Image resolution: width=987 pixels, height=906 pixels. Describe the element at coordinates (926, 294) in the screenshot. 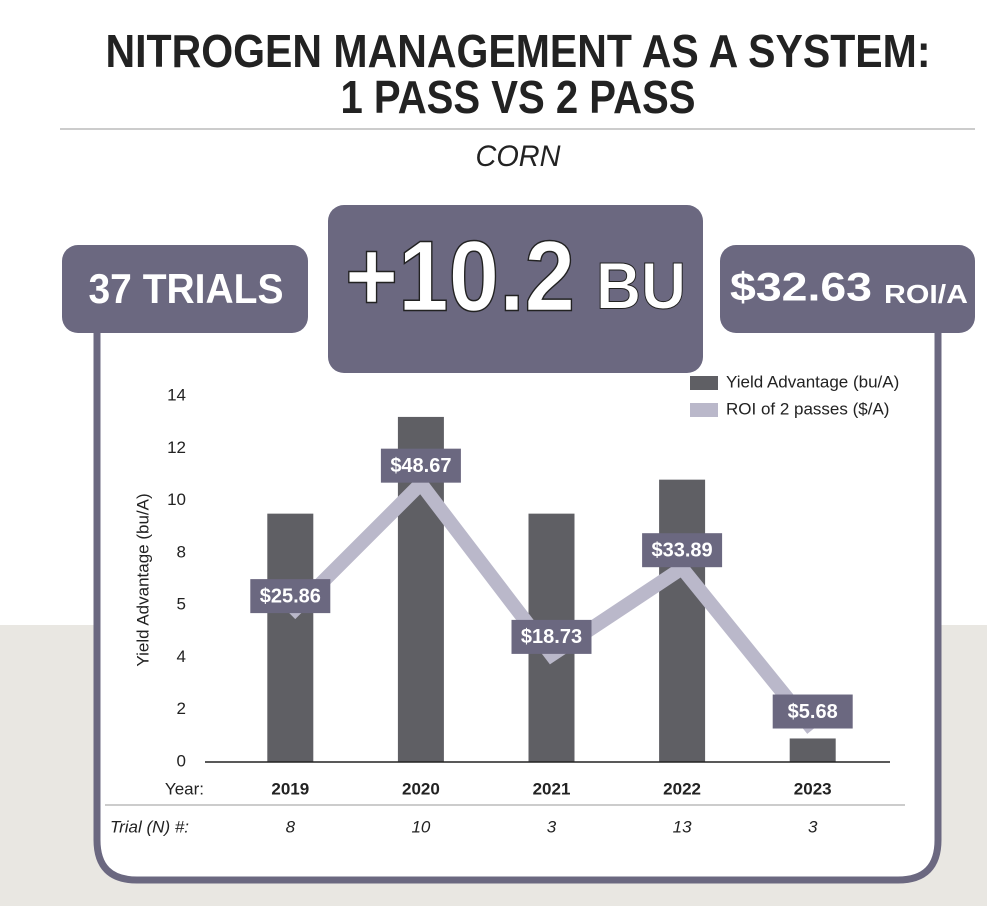

I see `stat-roi-unit: ROI/A` at that location.